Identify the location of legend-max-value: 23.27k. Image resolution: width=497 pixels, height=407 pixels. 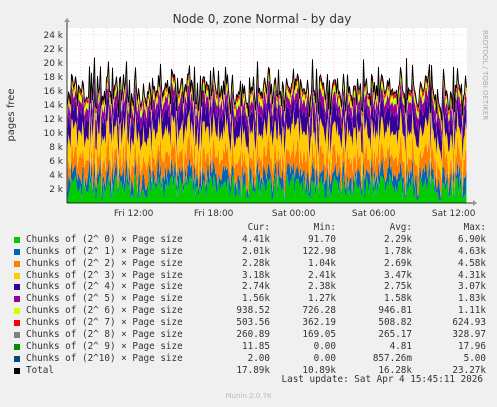
(469, 370).